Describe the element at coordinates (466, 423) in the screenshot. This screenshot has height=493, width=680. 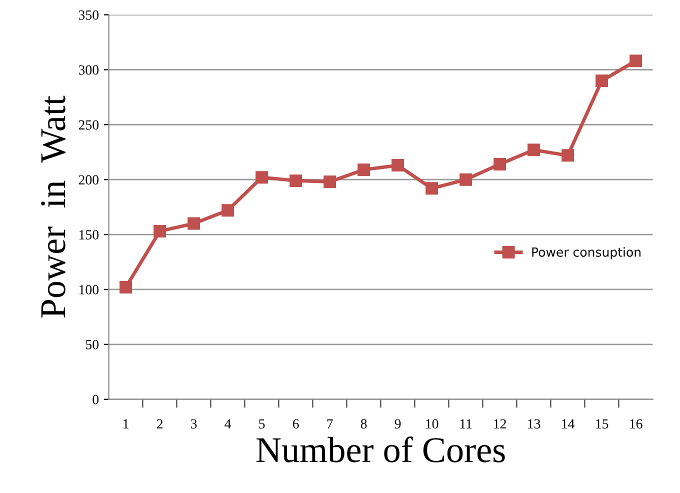
I see `x-tick-label: 11` at that location.